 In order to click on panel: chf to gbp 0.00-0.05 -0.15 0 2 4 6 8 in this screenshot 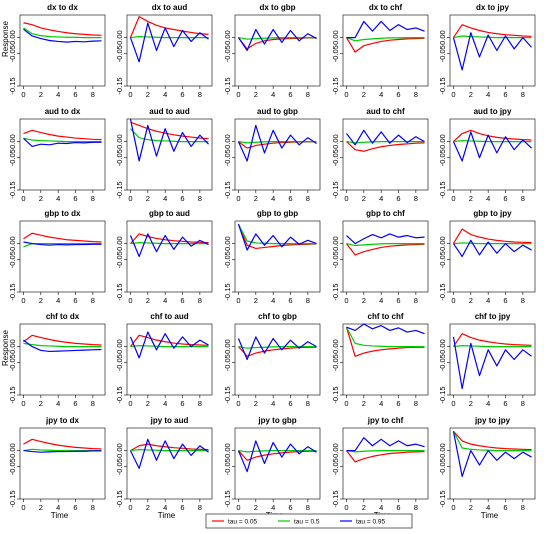, I will do `click(272, 360)`.